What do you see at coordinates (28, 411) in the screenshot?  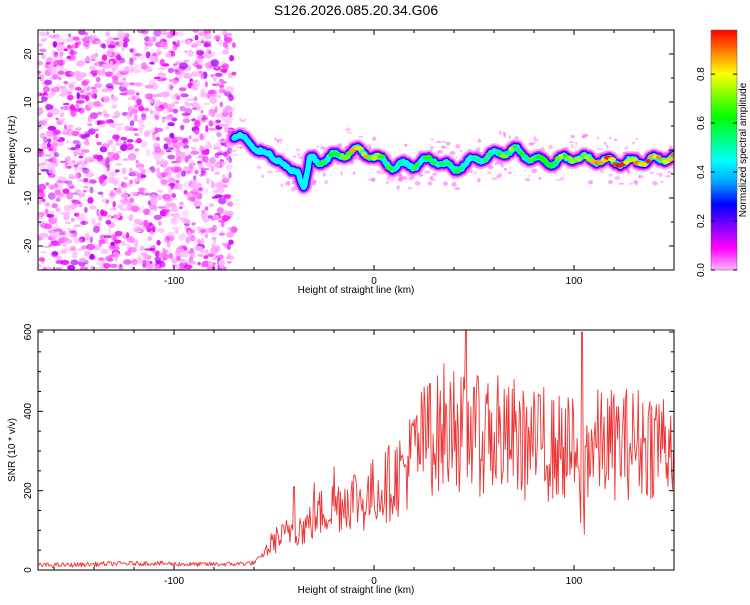 I see `y-tick-label: 400` at bounding box center [28, 411].